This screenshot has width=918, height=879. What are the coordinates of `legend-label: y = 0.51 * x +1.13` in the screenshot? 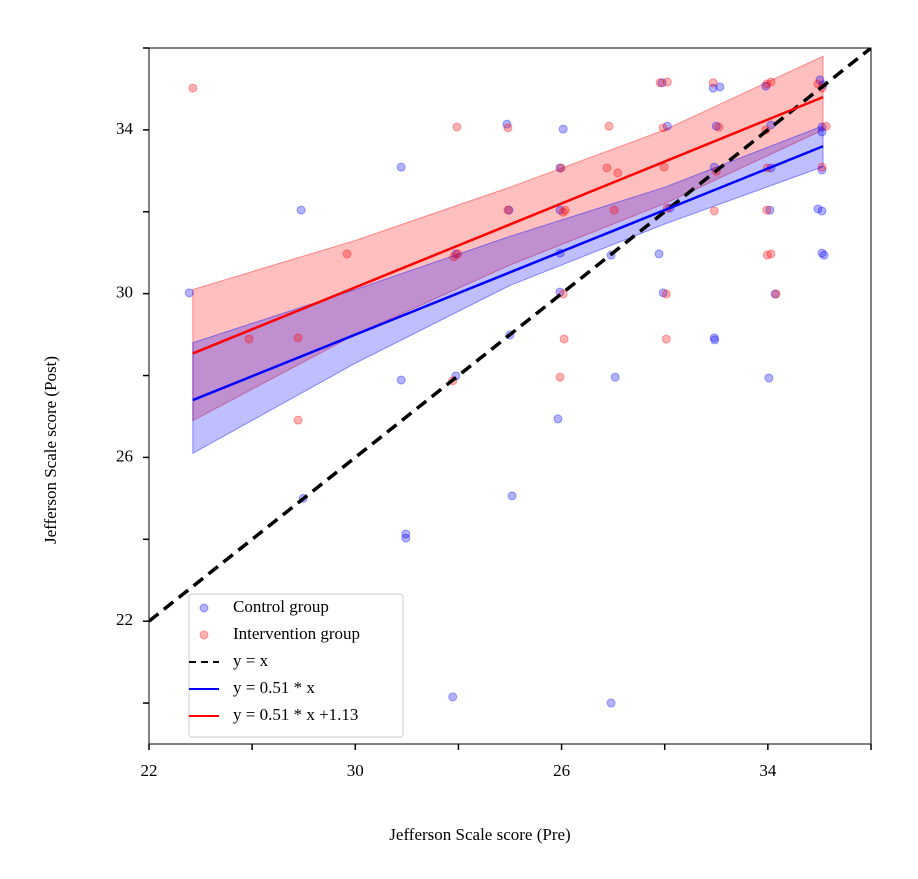 It's located at (295, 714).